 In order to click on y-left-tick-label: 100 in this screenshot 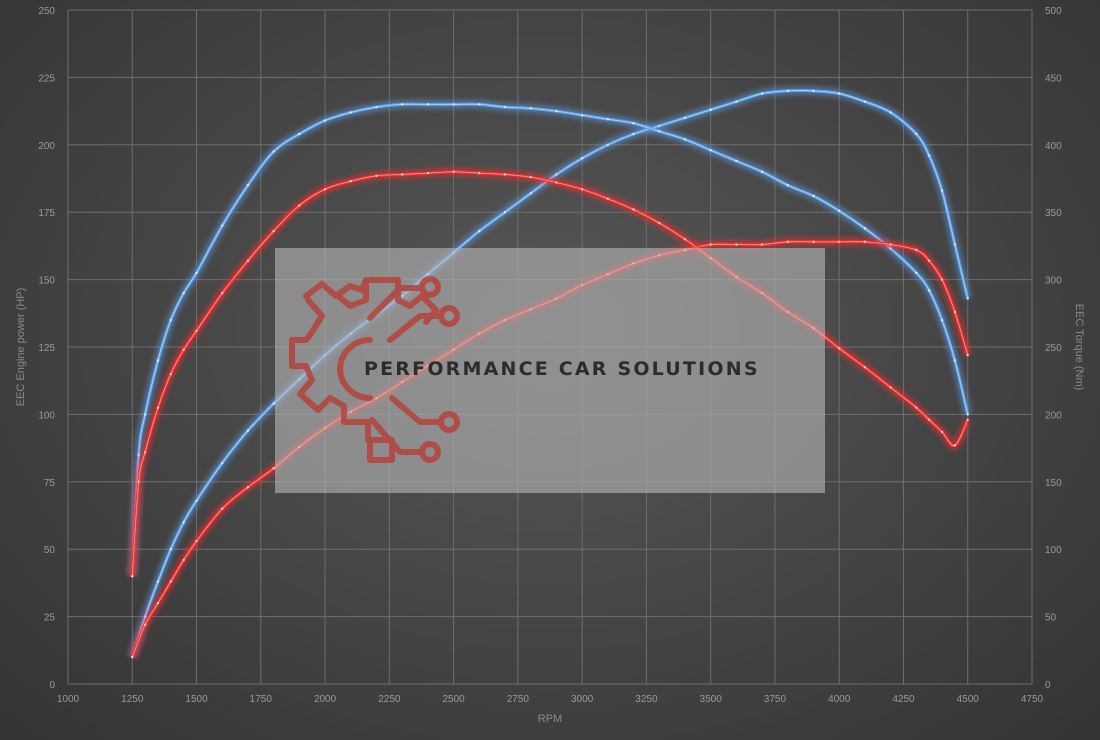, I will do `click(46, 415)`.